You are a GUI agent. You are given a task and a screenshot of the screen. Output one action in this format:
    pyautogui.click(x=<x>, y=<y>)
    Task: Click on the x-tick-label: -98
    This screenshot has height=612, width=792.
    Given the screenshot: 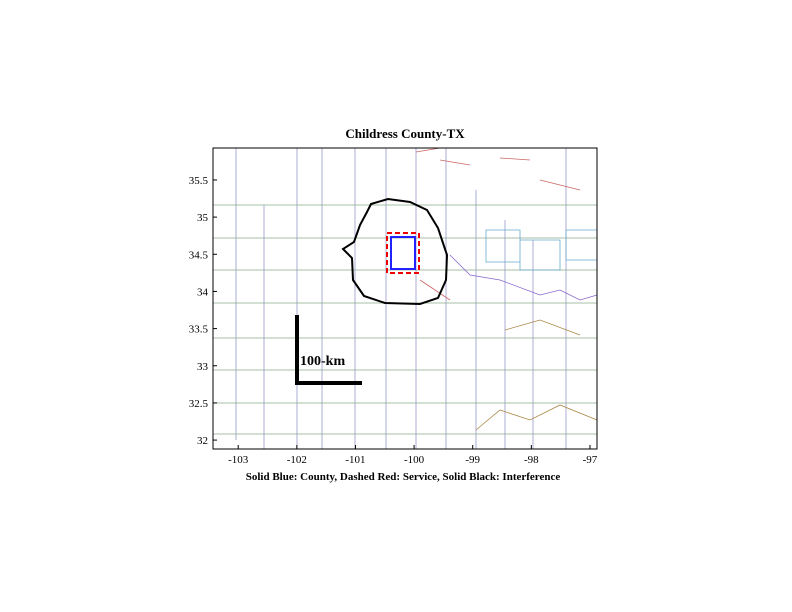 What is the action you would take?
    pyautogui.click(x=531, y=460)
    